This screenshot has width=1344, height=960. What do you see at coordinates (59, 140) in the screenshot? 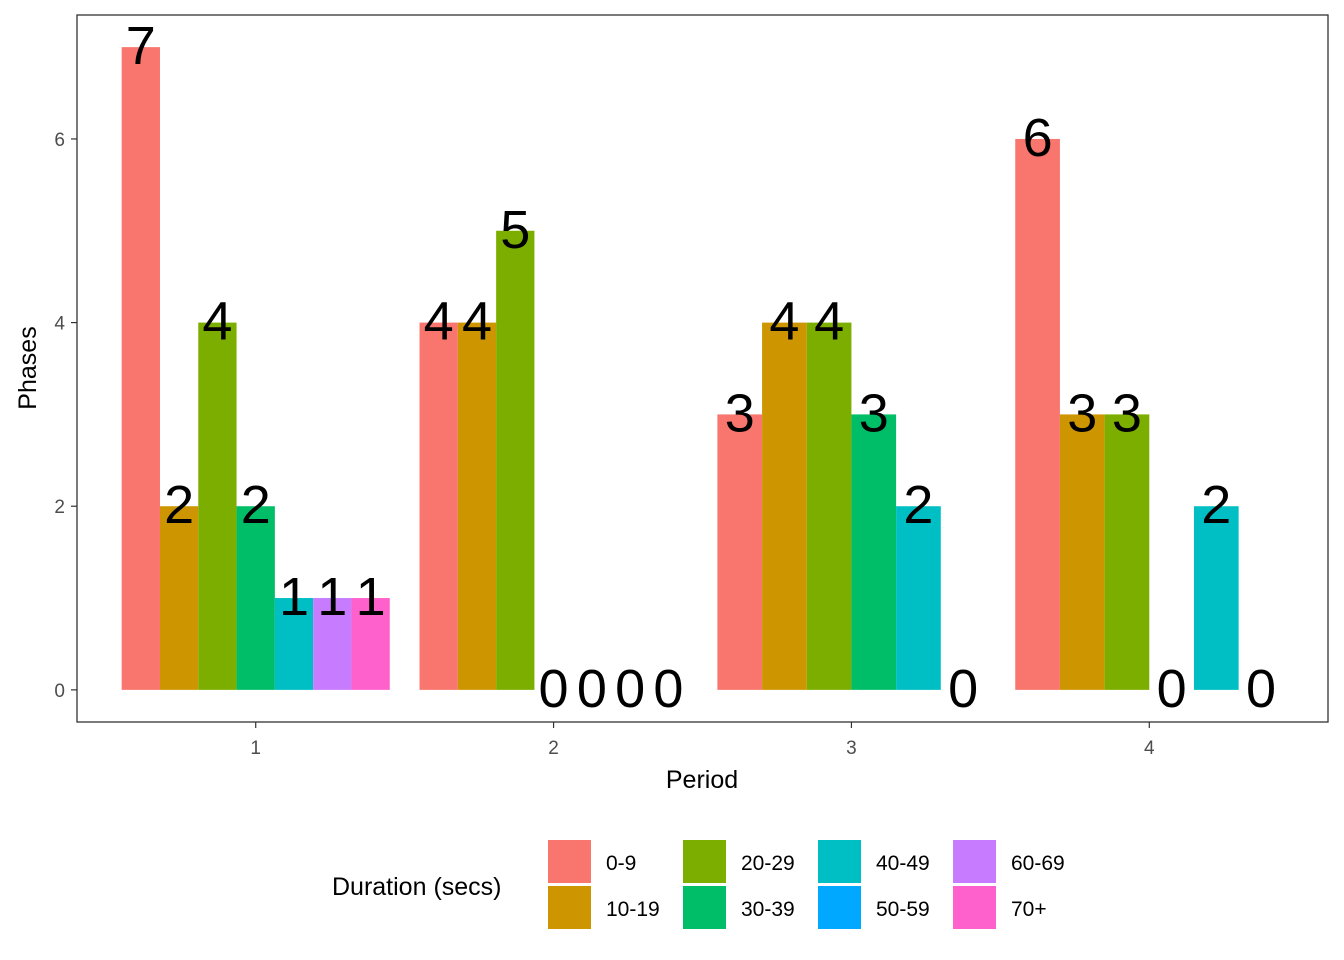
I see `y-tick-label: 6` at bounding box center [59, 140].